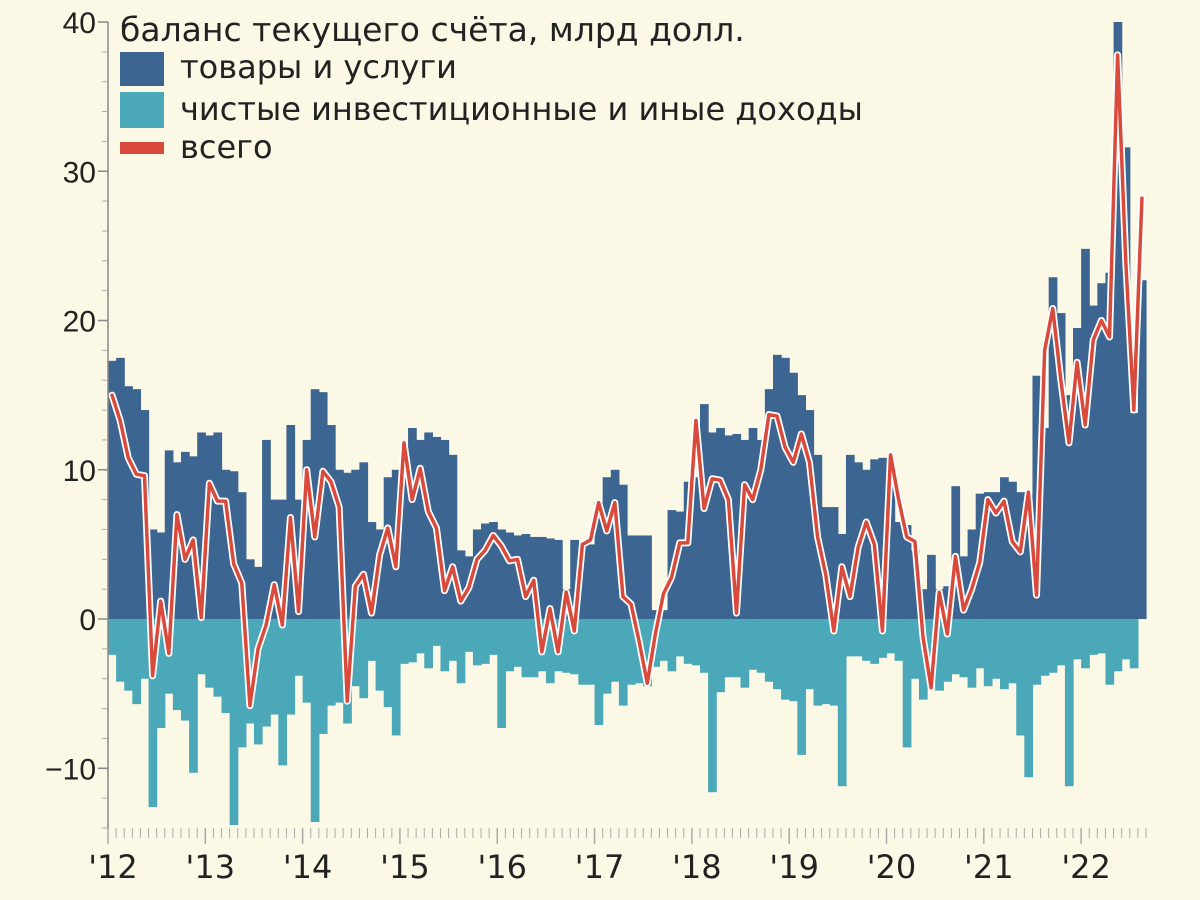 The width and height of the screenshot is (1200, 900). Describe the element at coordinates (79, 471) in the screenshot. I see `y-tick-label: 10` at that location.